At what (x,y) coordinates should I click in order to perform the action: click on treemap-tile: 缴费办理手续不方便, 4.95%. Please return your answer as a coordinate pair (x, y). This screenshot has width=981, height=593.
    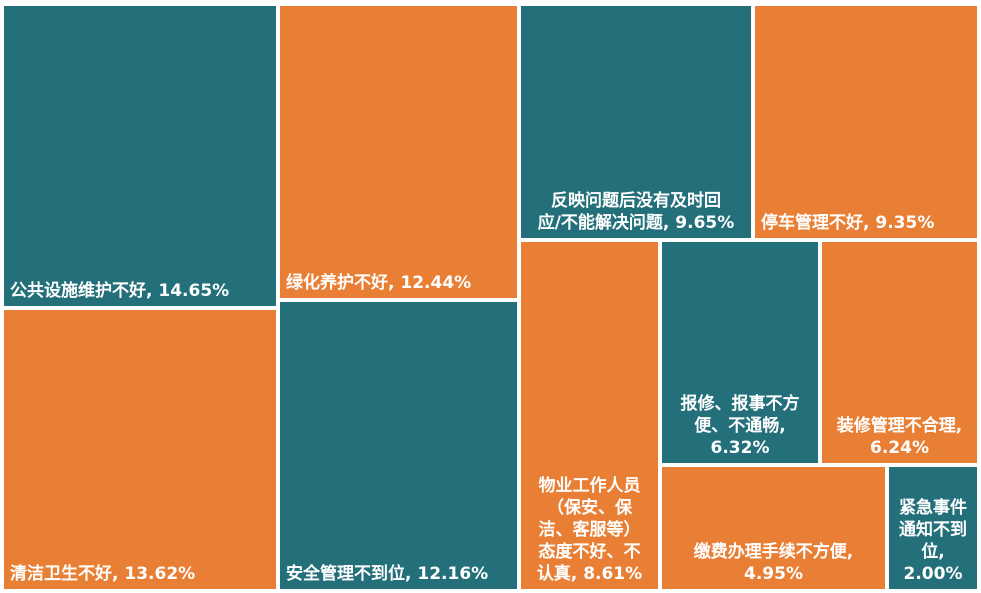
    Looking at the image, I should click on (773, 528).